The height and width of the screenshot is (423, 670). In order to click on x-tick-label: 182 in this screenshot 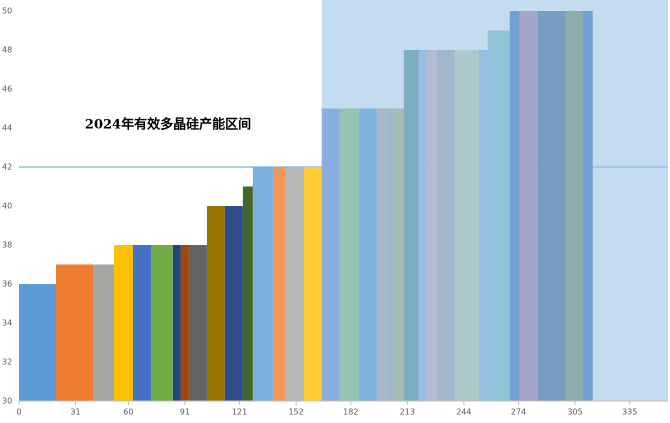, I will do `click(350, 412)`.